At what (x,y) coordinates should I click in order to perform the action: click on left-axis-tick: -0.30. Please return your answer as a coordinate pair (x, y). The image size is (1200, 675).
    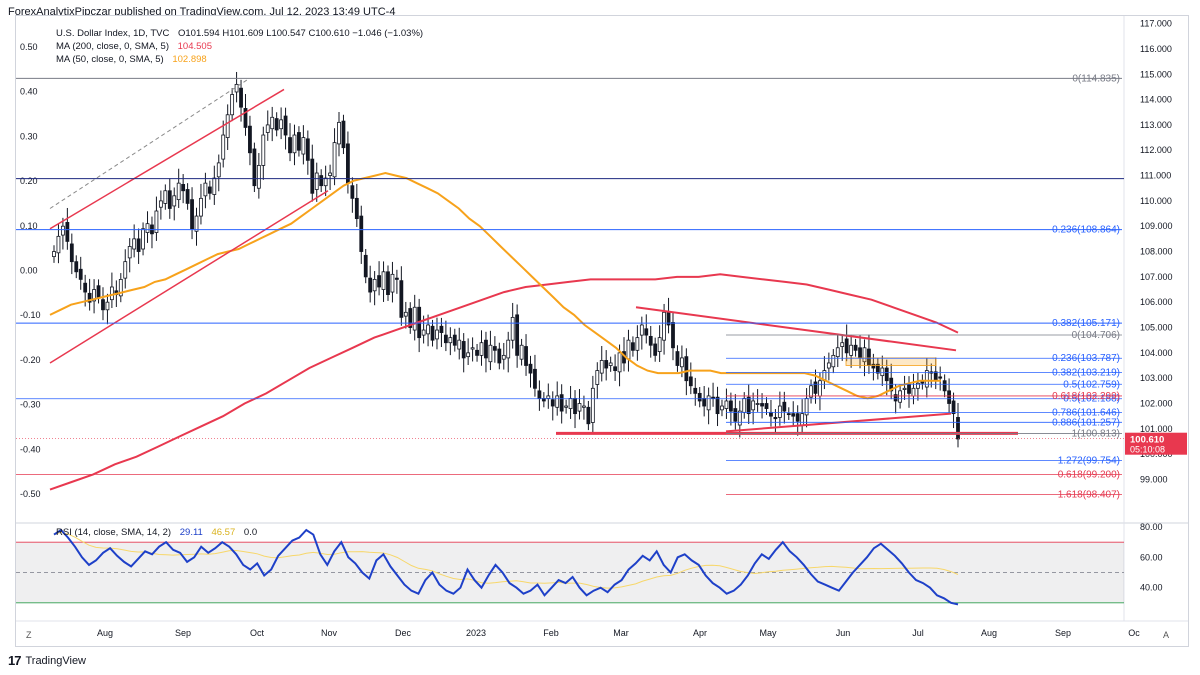
    Looking at the image, I should click on (30, 405).